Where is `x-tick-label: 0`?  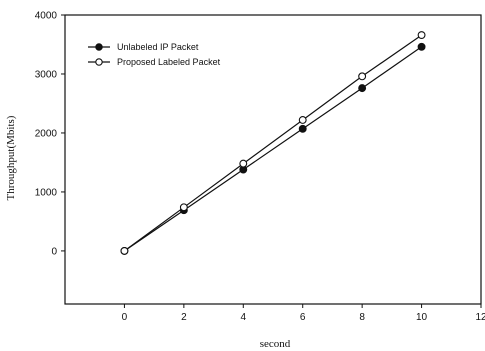 x-tick-label: 0 is located at coordinates (125, 317).